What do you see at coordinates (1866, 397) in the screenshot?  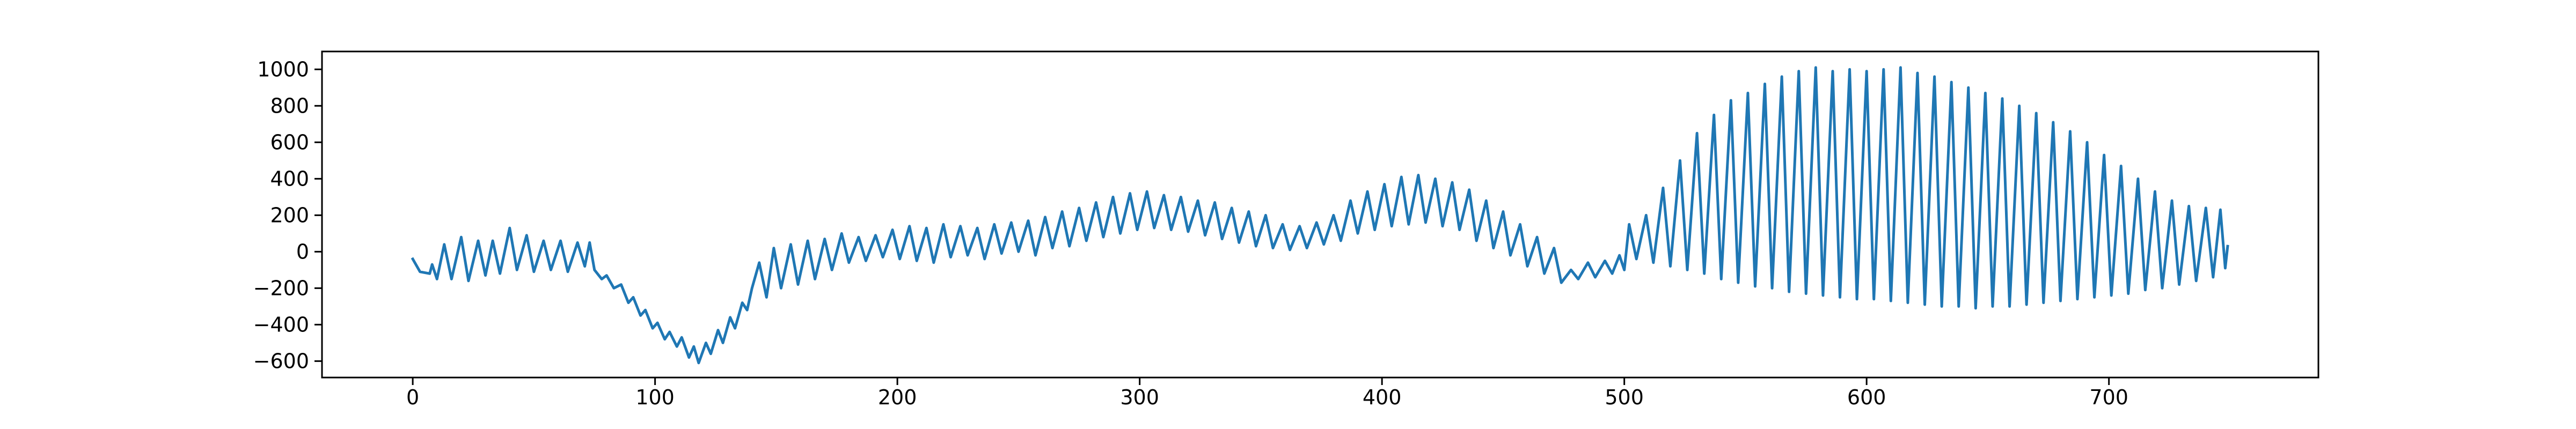 I see `x-tick-label: 600` at bounding box center [1866, 397].